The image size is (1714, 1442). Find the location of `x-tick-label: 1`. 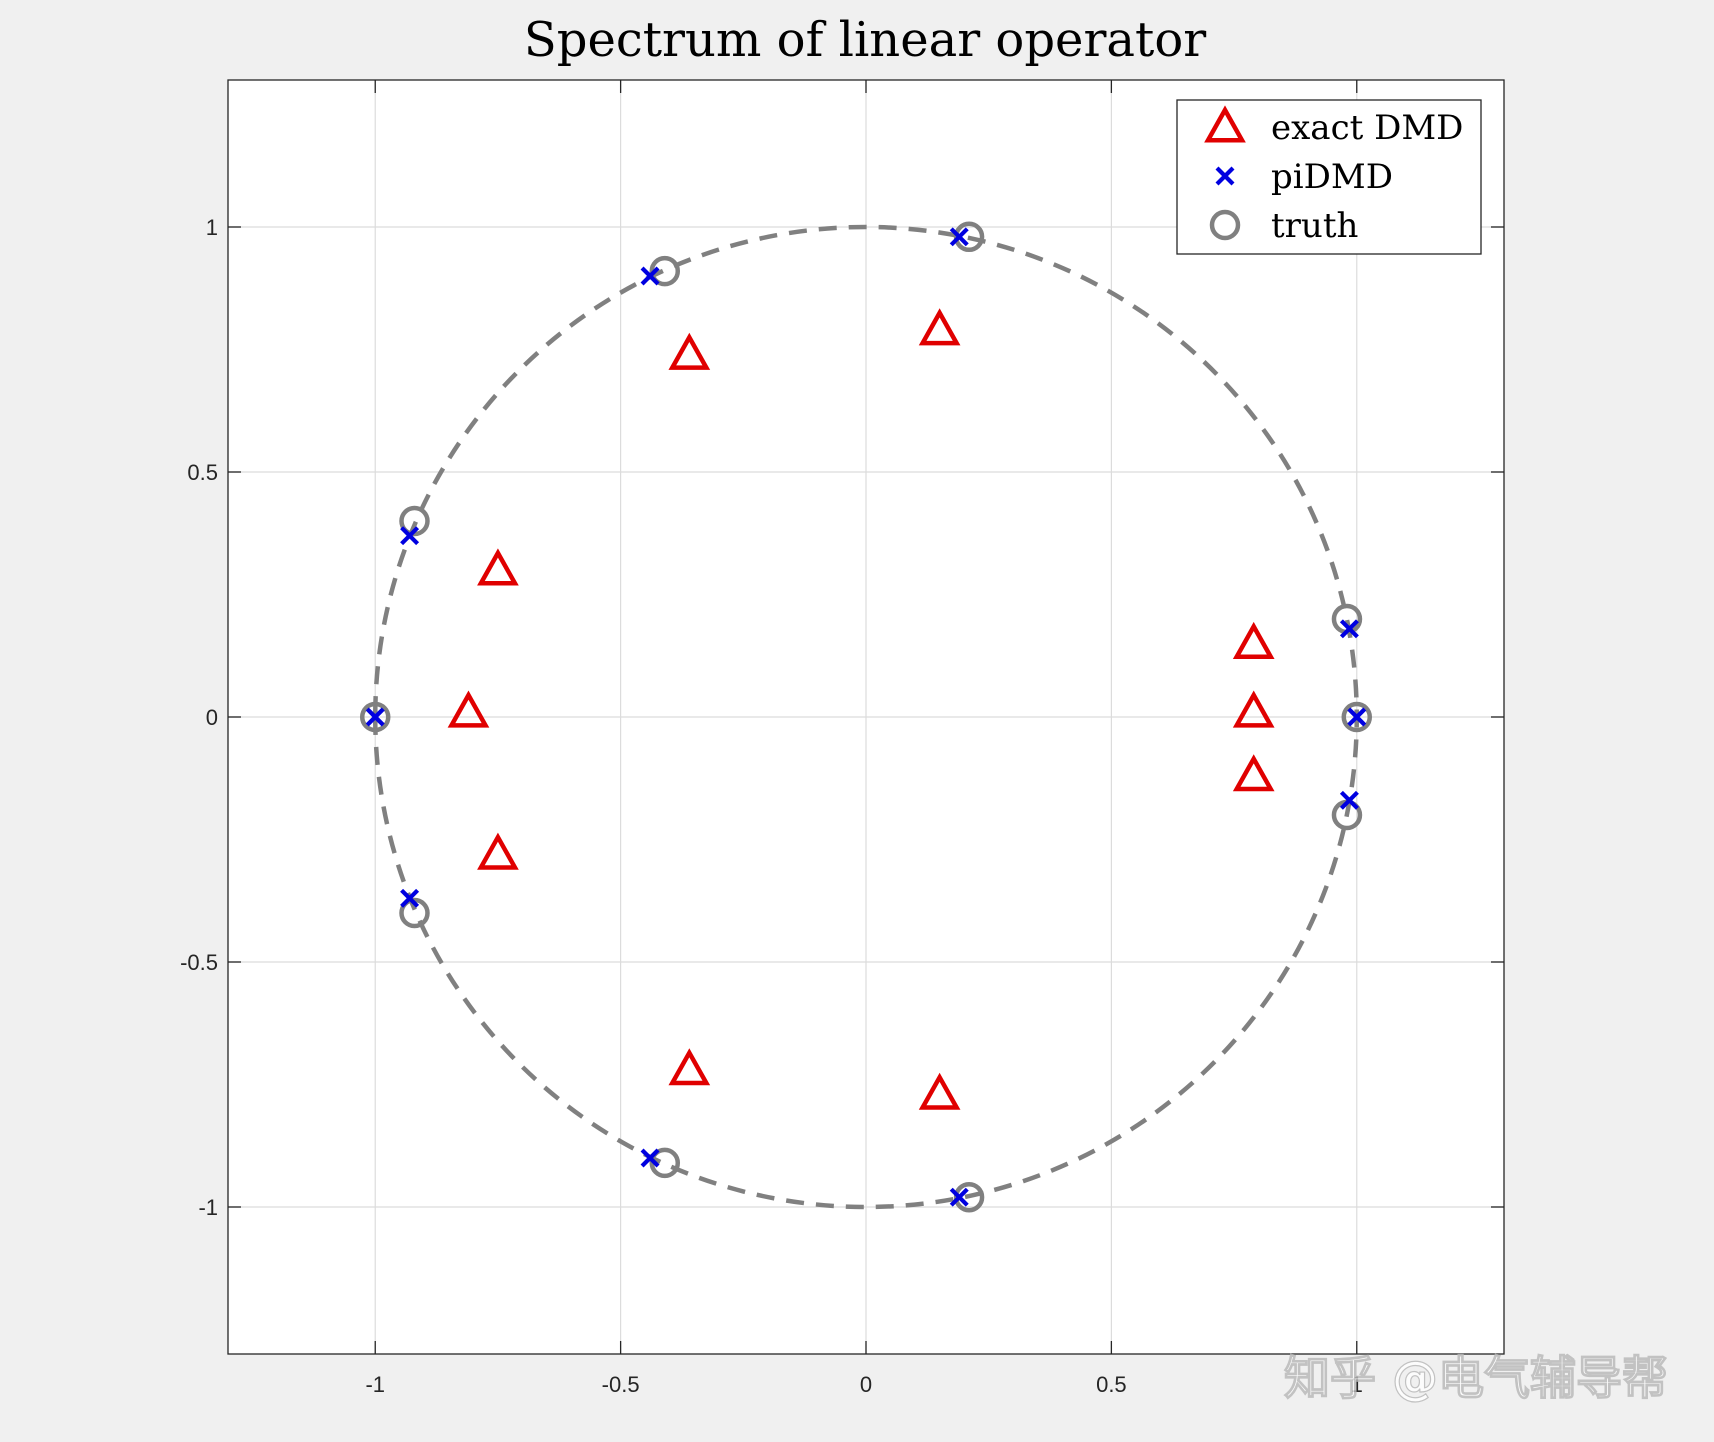

x-tick-label: 1 is located at coordinates (1357, 1384).